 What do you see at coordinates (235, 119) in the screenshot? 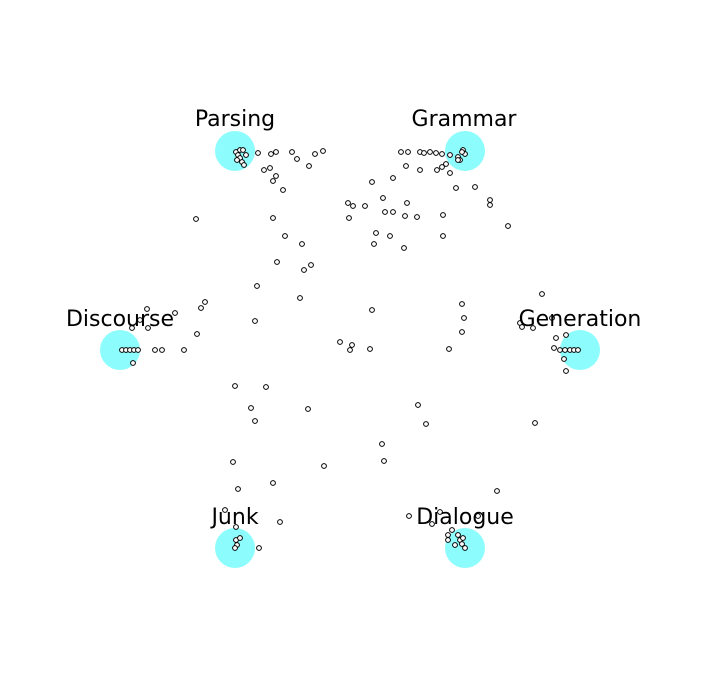
I see `anchor-label-parsing: Parsing` at bounding box center [235, 119].